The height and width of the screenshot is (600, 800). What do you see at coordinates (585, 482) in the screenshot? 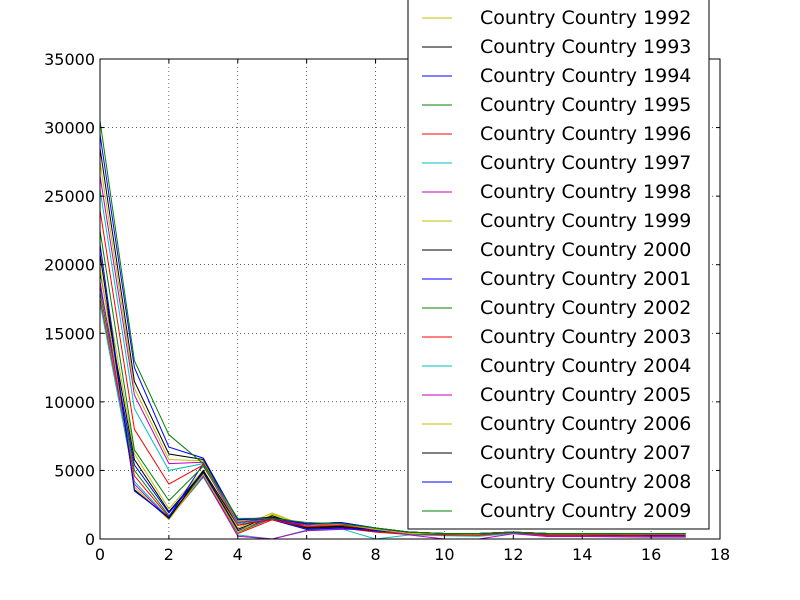
I see `legend-label: Country Country 2008` at bounding box center [585, 482].